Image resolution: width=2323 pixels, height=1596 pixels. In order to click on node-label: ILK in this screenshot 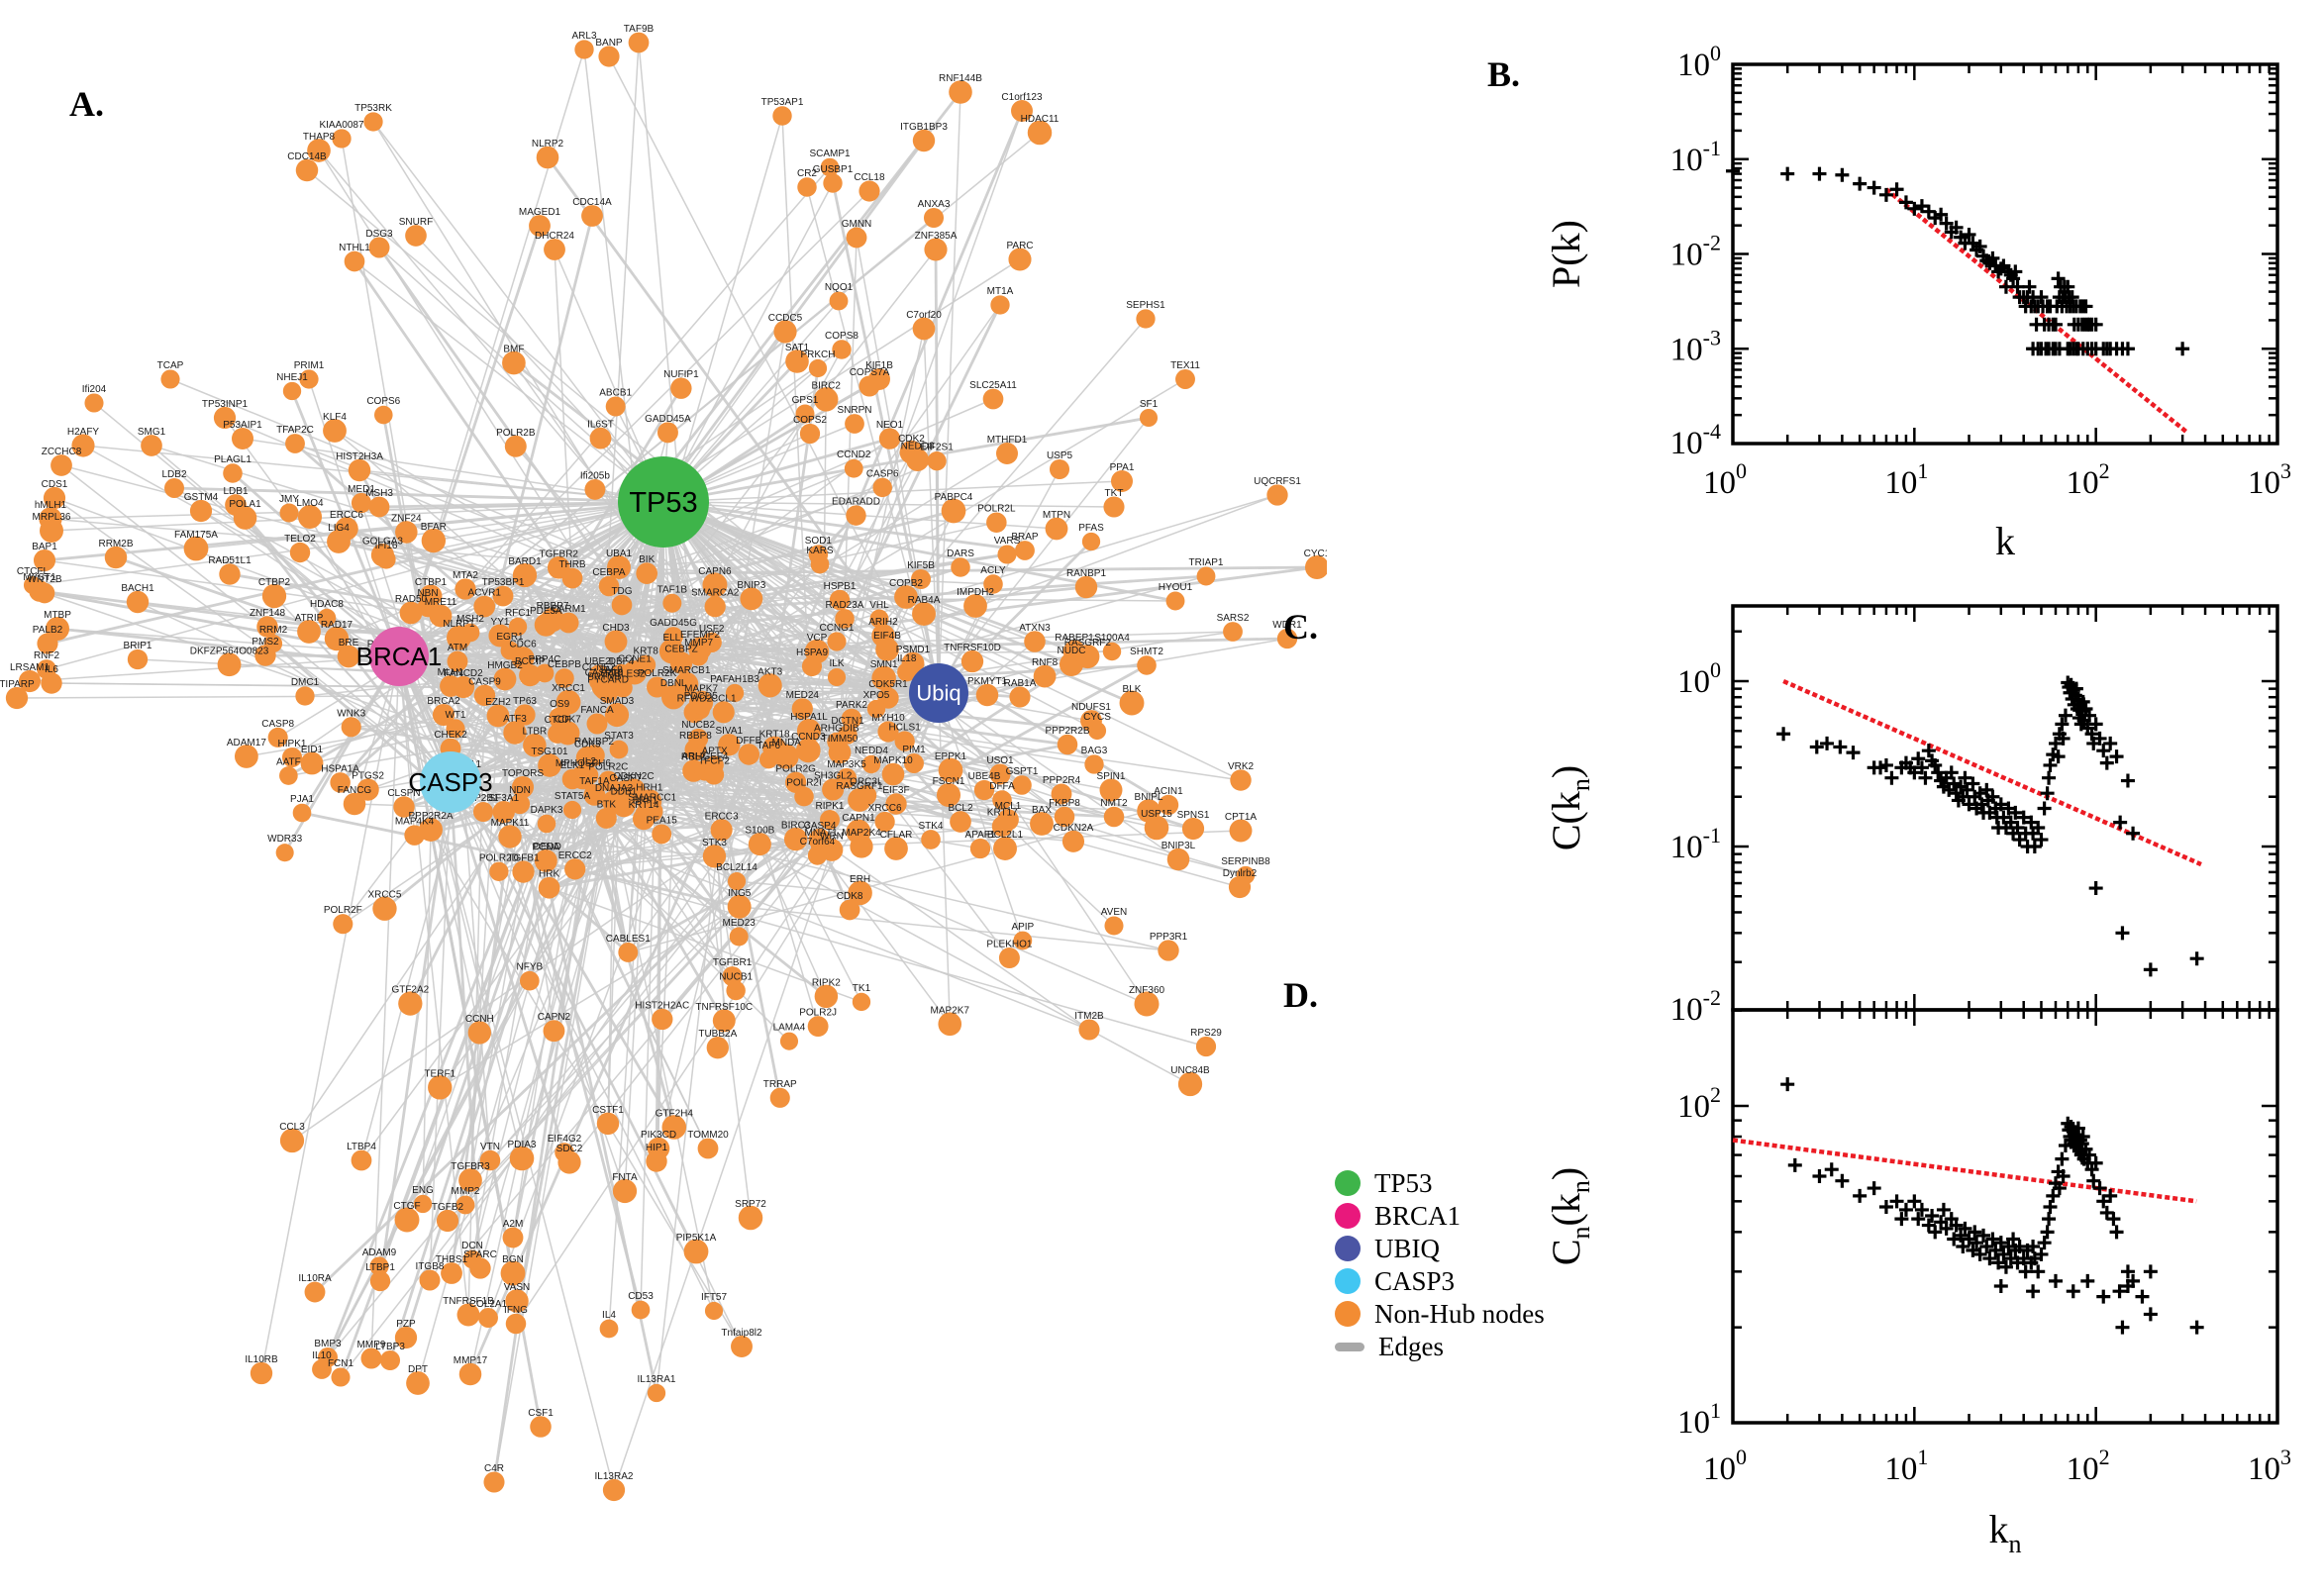, I will do `click(836, 663)`.